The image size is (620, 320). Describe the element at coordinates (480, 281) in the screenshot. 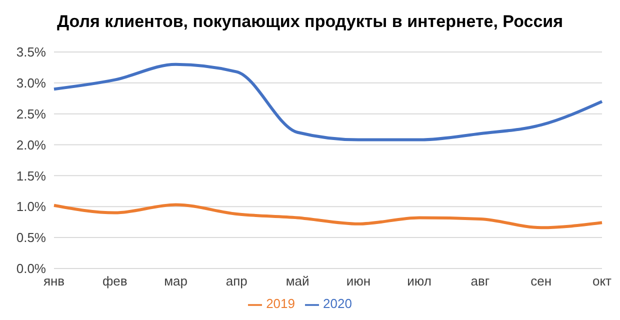

I see `x-tick-label: авг` at that location.